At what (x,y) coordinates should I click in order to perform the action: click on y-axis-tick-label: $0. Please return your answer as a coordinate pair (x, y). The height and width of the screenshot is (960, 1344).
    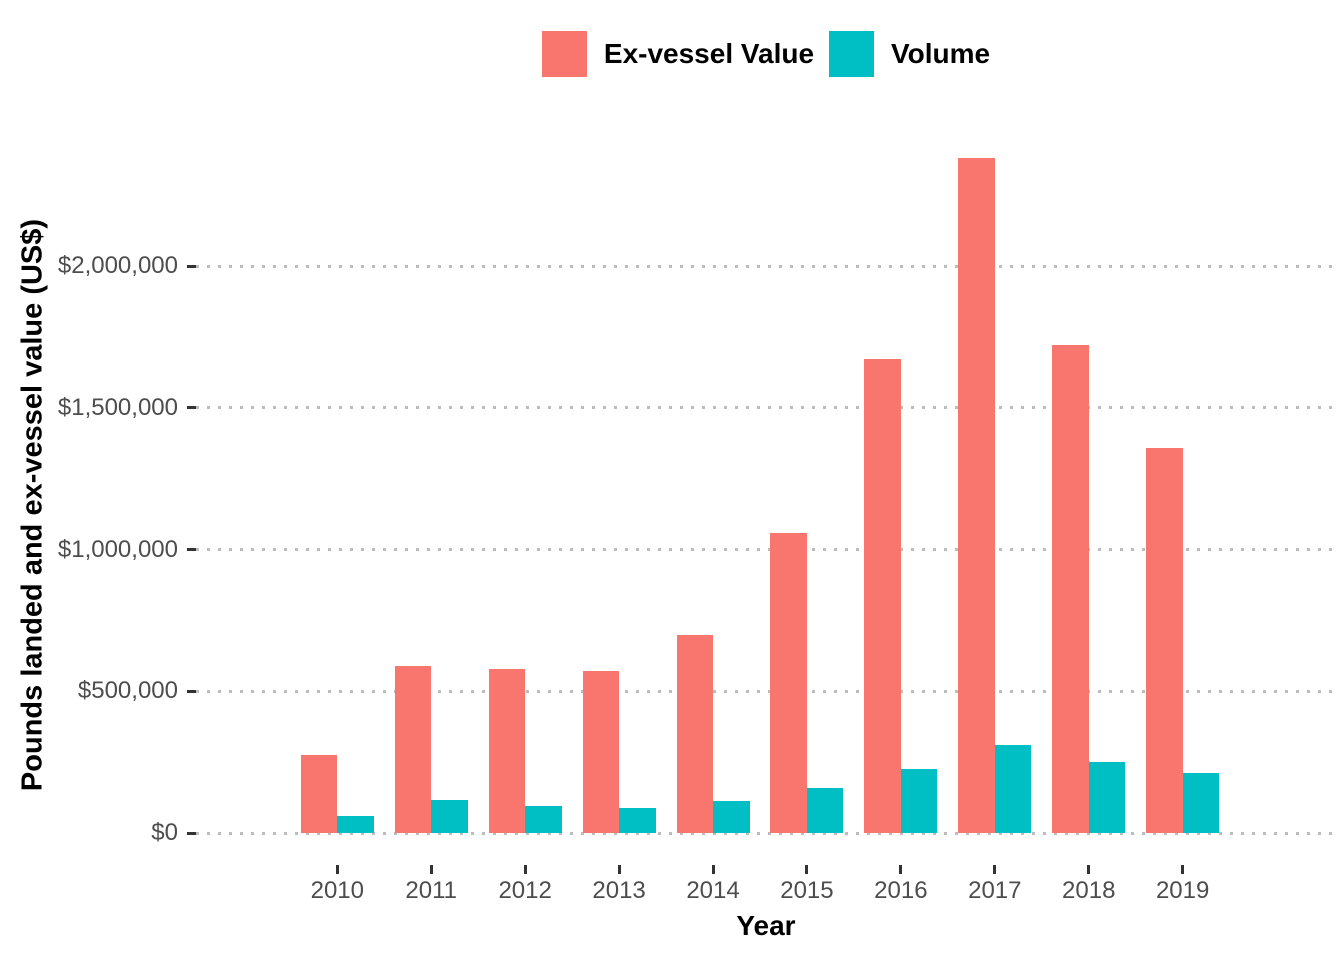
    Looking at the image, I should click on (164, 832).